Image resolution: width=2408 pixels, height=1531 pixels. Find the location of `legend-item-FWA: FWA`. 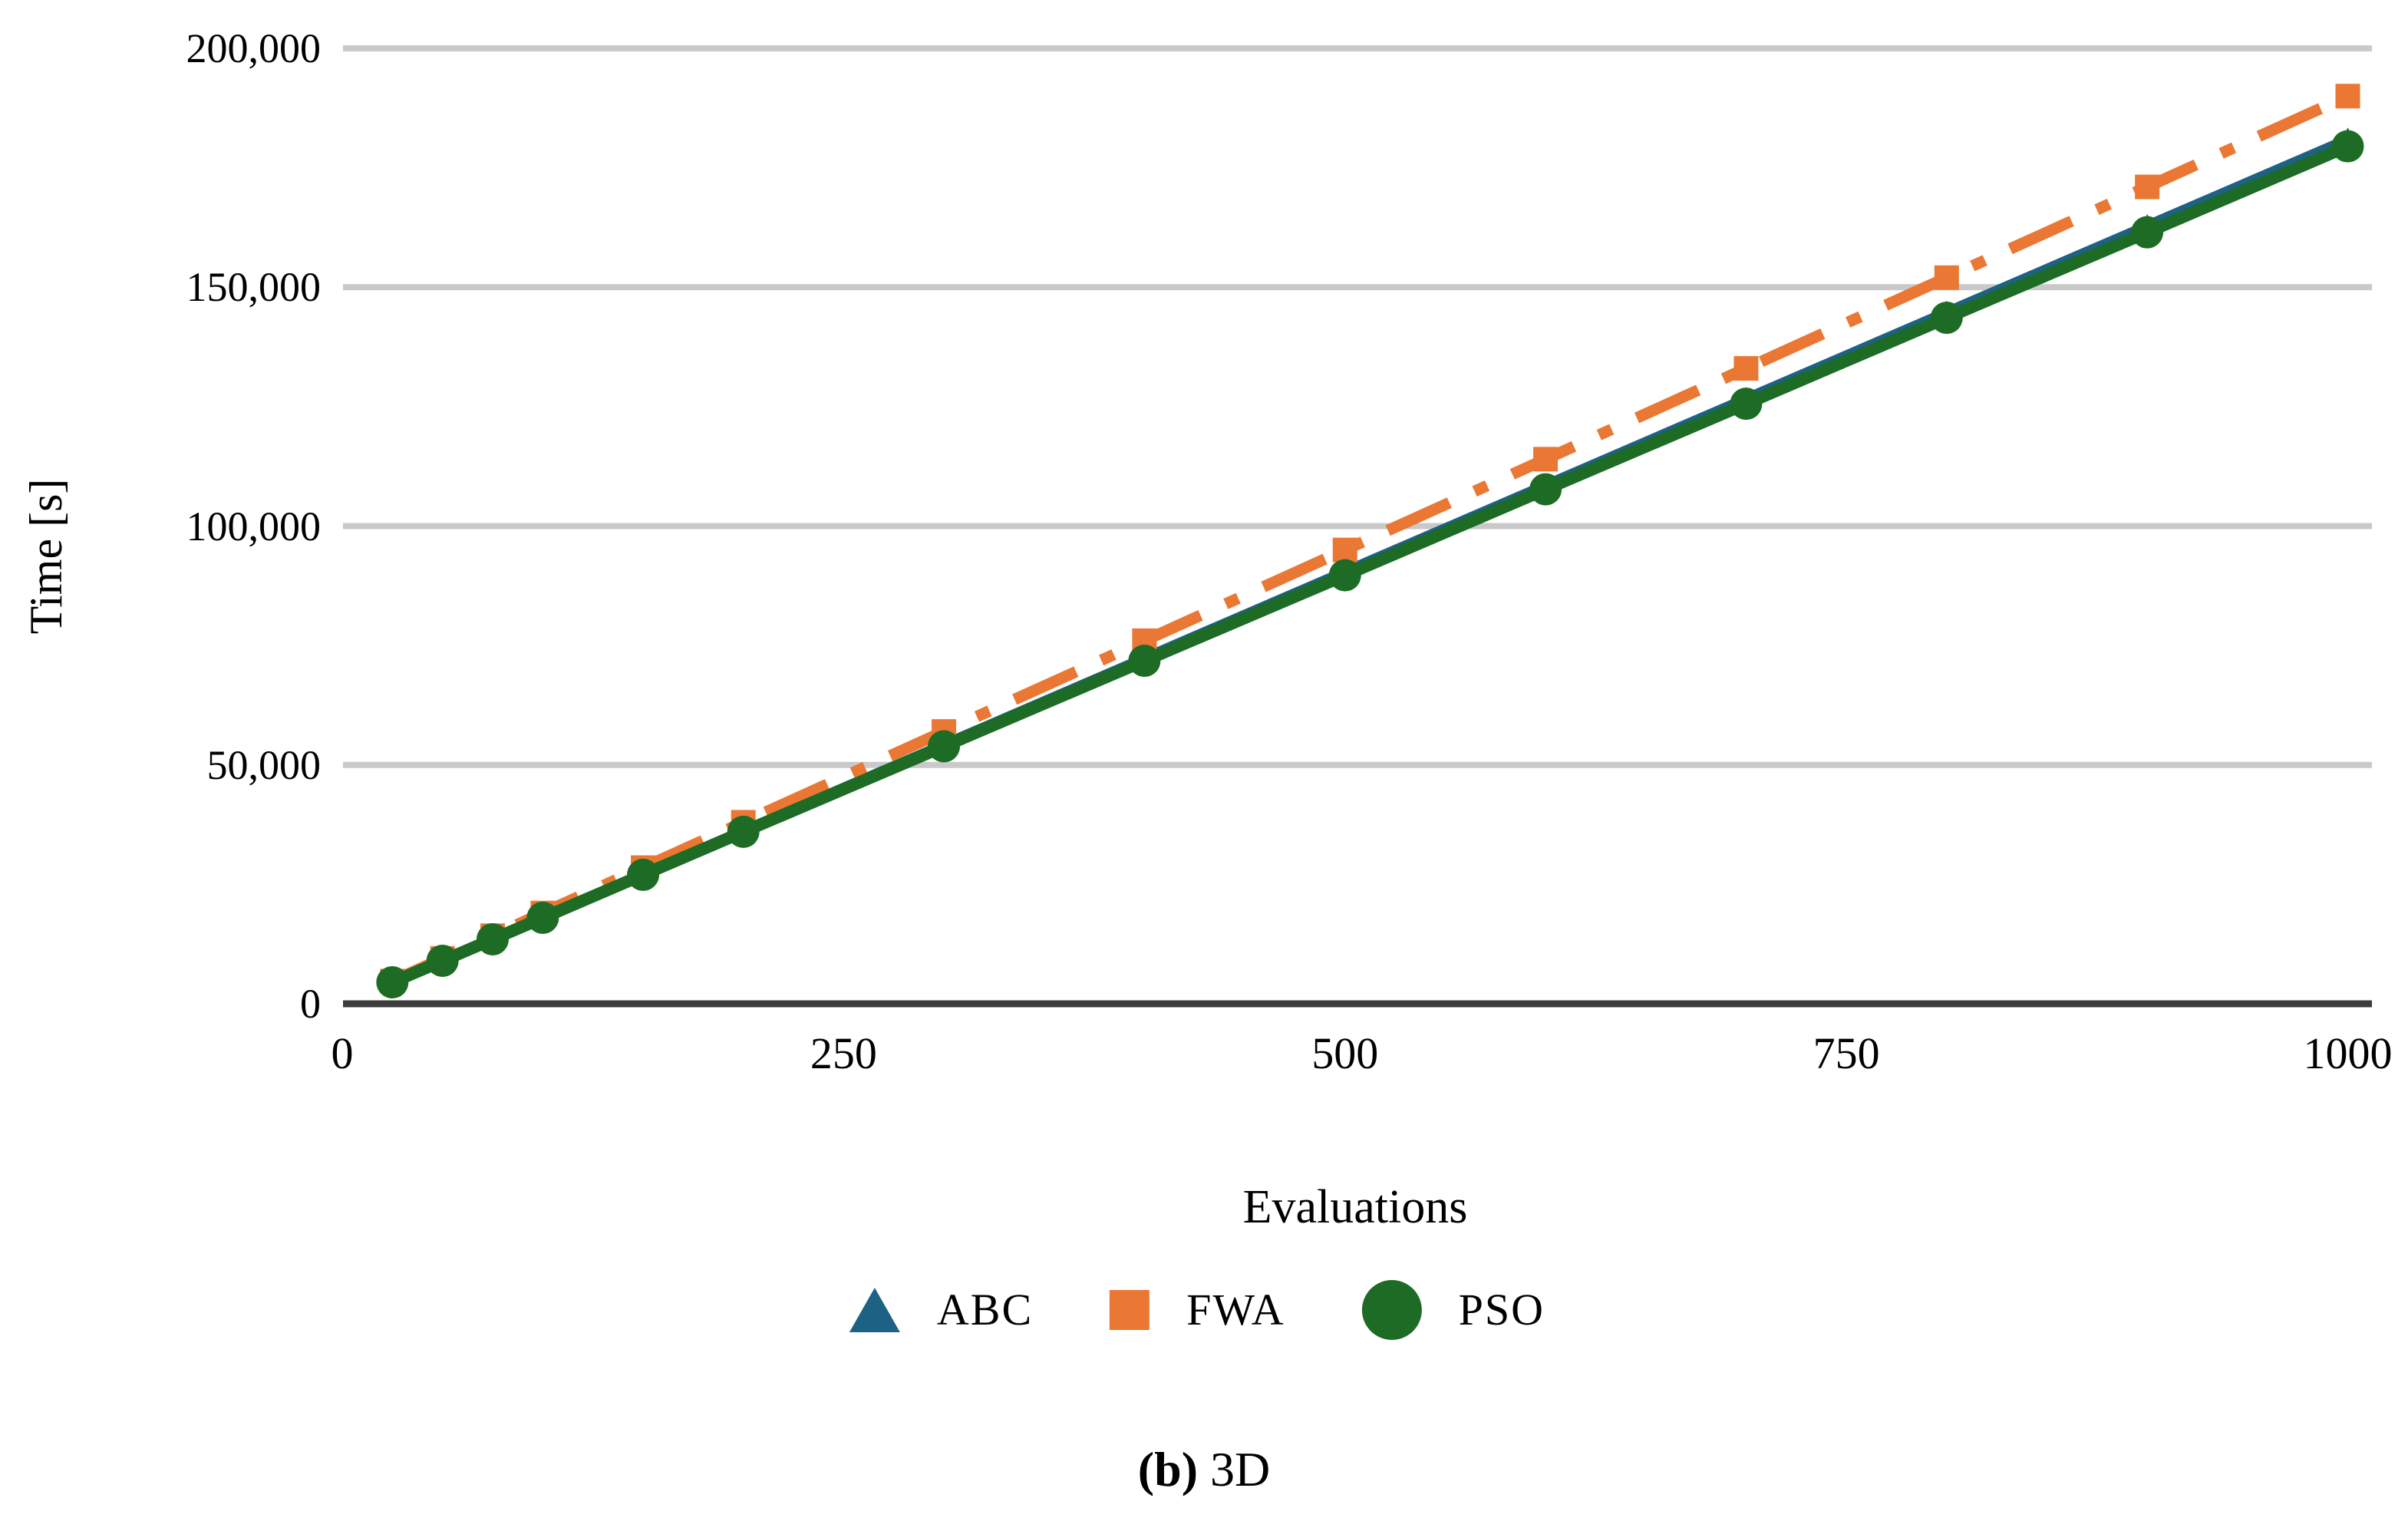

legend-item-FWA: FWA is located at coordinates (1197, 1310).